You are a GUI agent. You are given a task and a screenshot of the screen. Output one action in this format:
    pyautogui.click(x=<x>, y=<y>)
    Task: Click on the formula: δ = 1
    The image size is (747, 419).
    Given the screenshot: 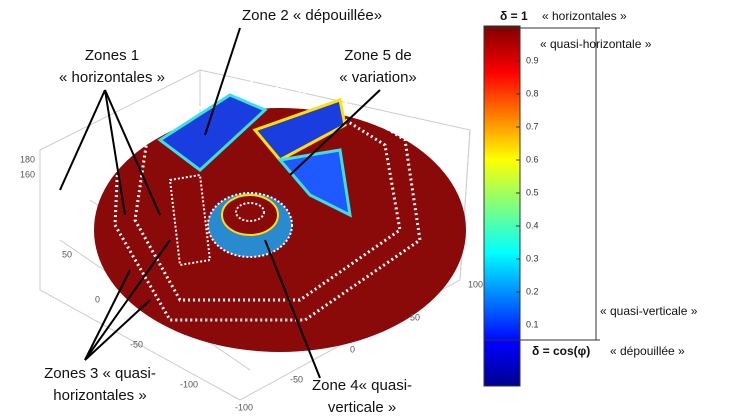 What is the action you would take?
    pyautogui.click(x=514, y=16)
    